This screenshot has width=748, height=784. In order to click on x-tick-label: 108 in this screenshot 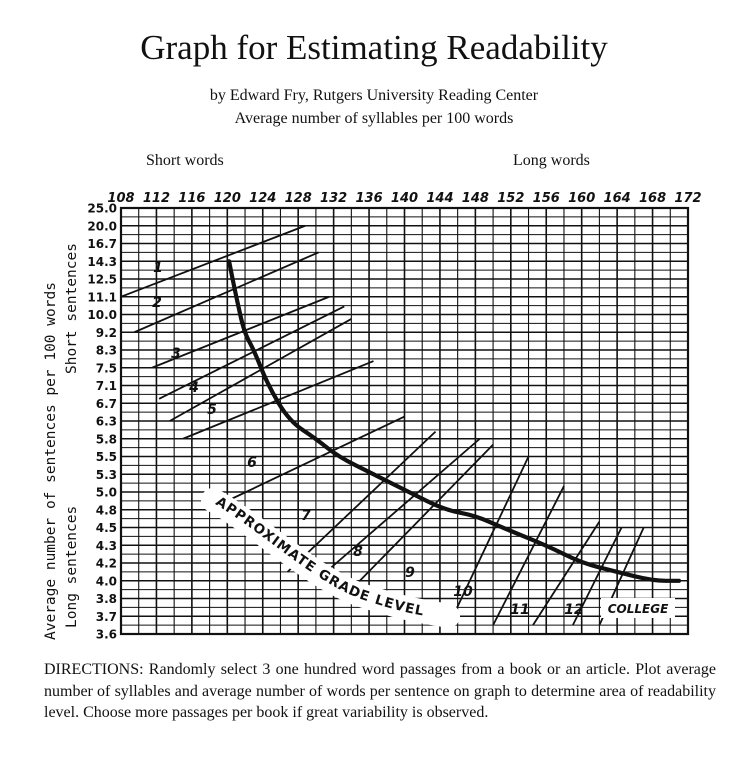, I will do `click(120, 198)`.